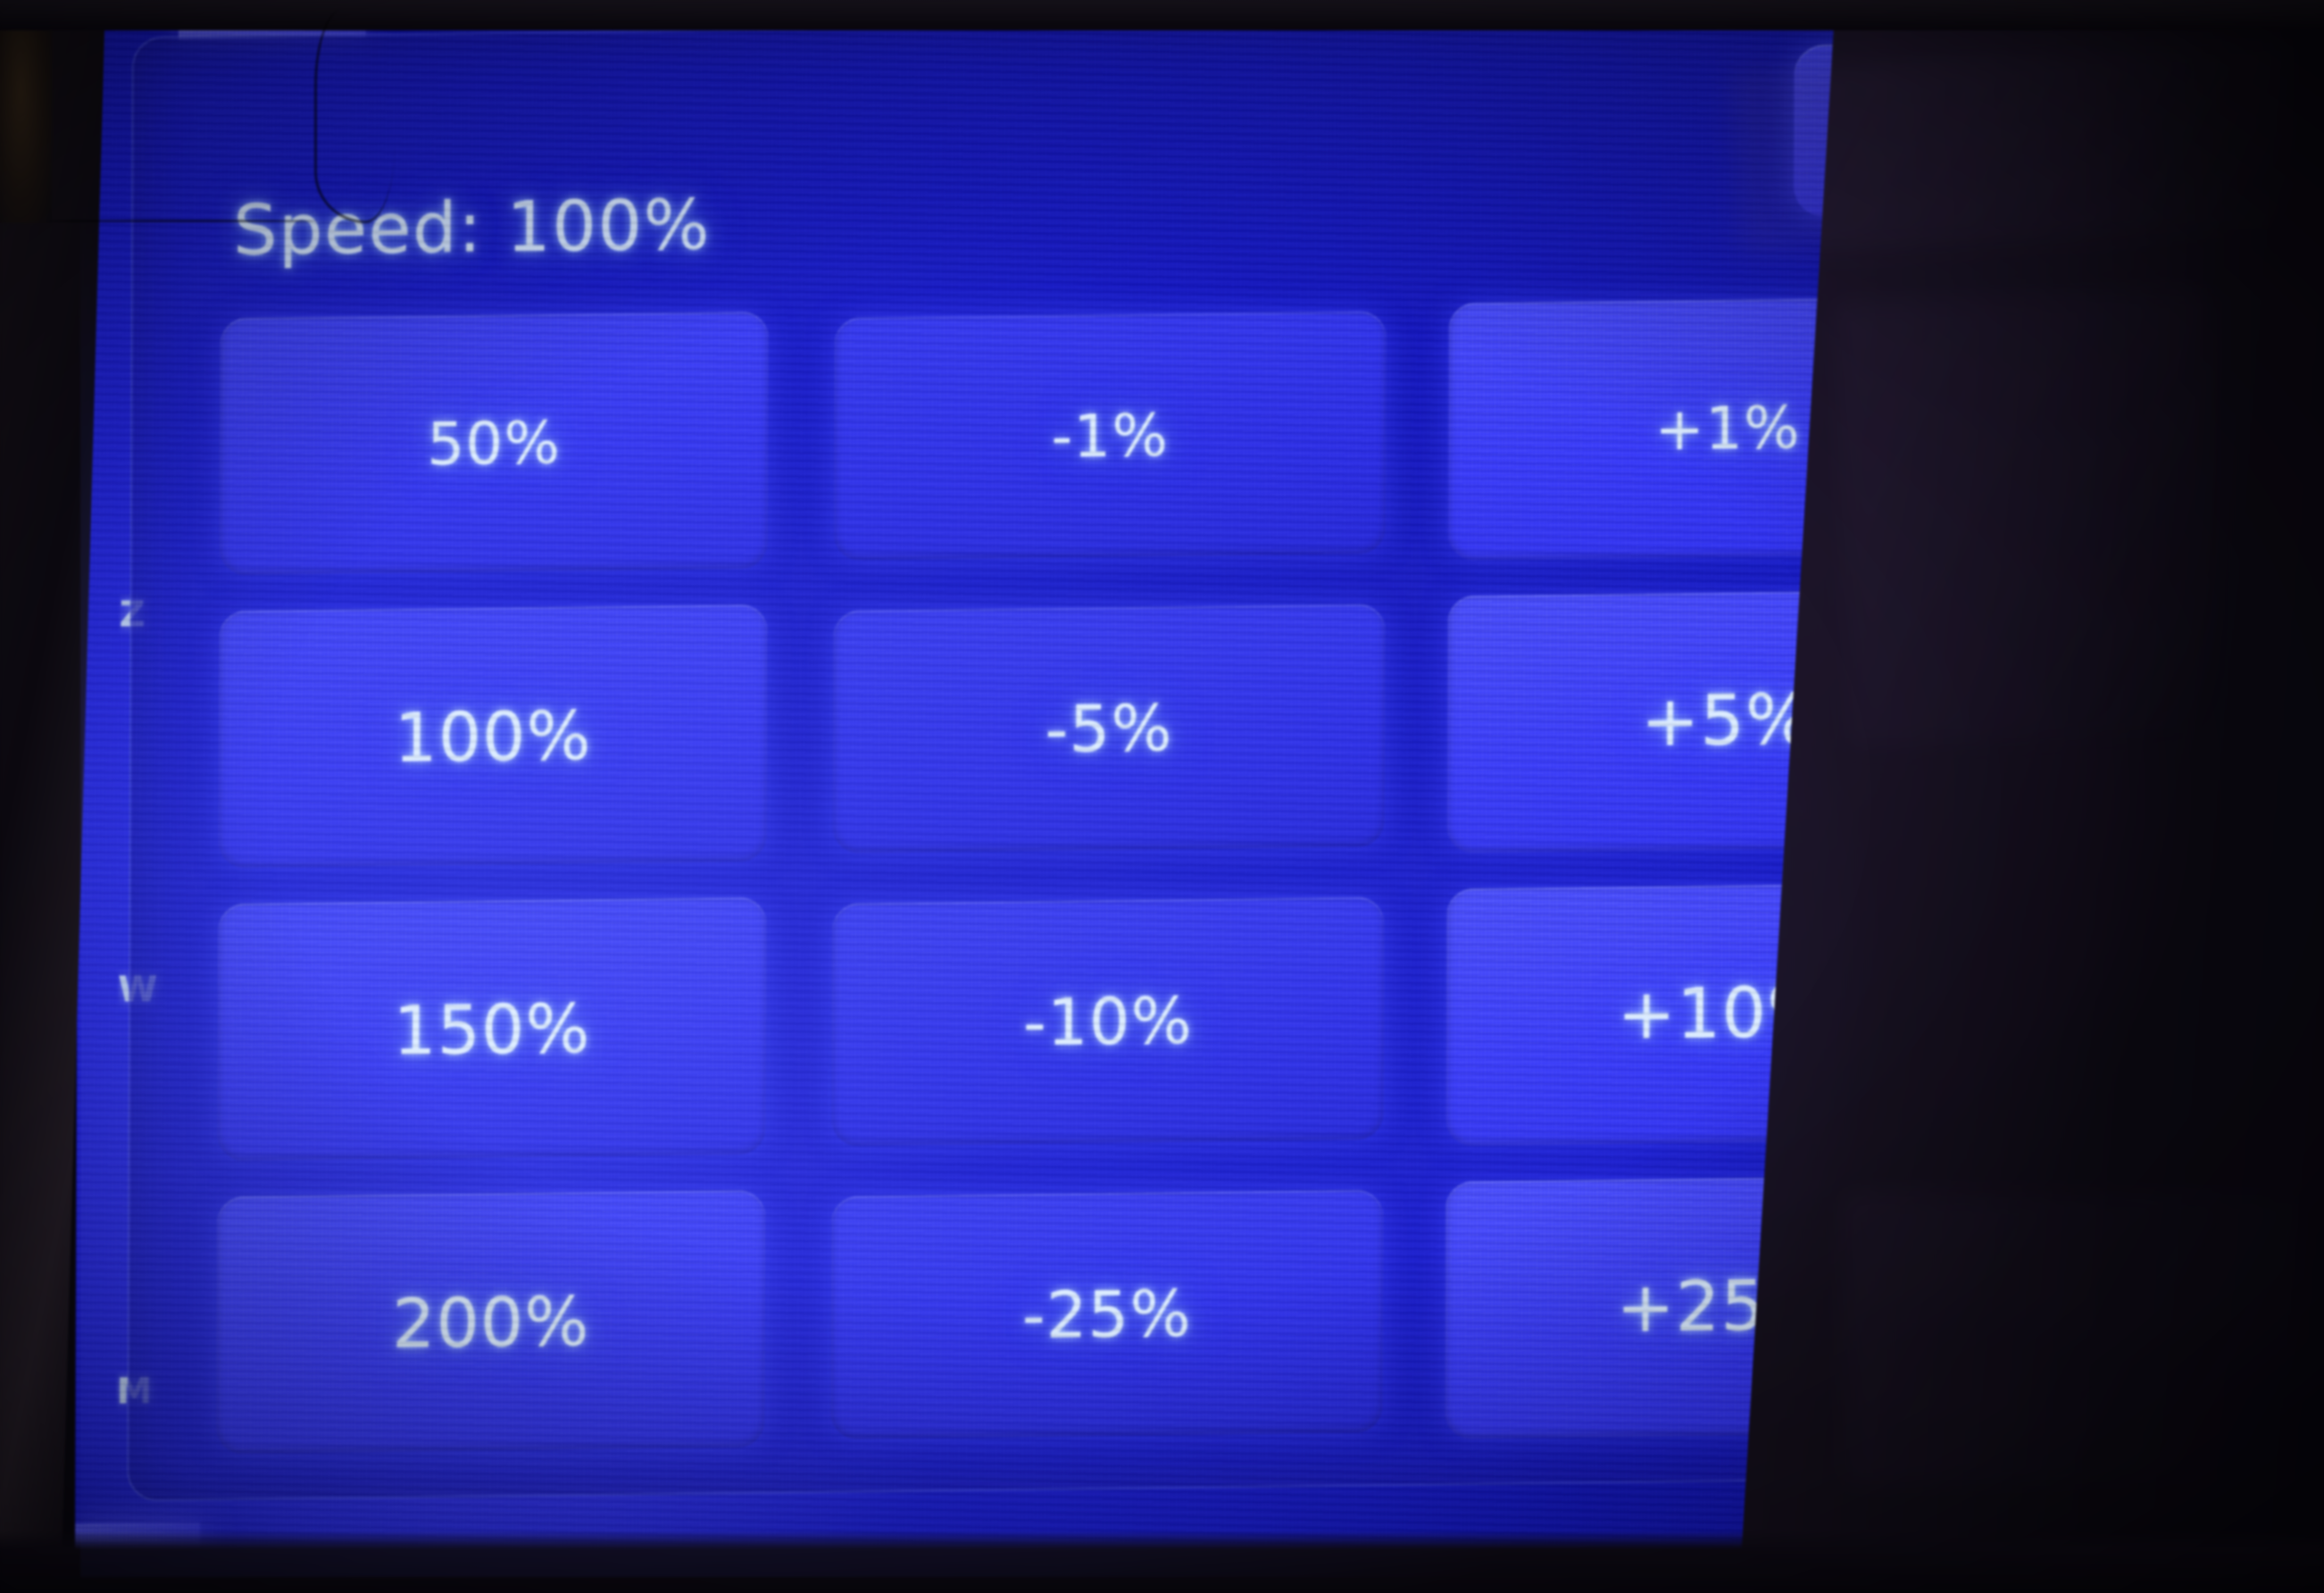 This screenshot has width=2324, height=1593. What do you see at coordinates (472, 228) in the screenshot?
I see `dialog-title: Speed: 100%` at bounding box center [472, 228].